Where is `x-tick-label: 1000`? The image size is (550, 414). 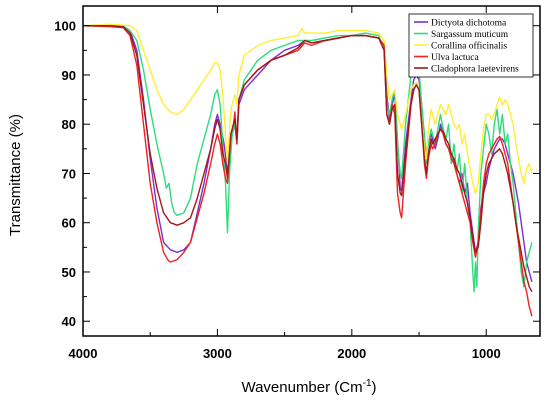 x-tick-label: 1000 is located at coordinates (486, 353).